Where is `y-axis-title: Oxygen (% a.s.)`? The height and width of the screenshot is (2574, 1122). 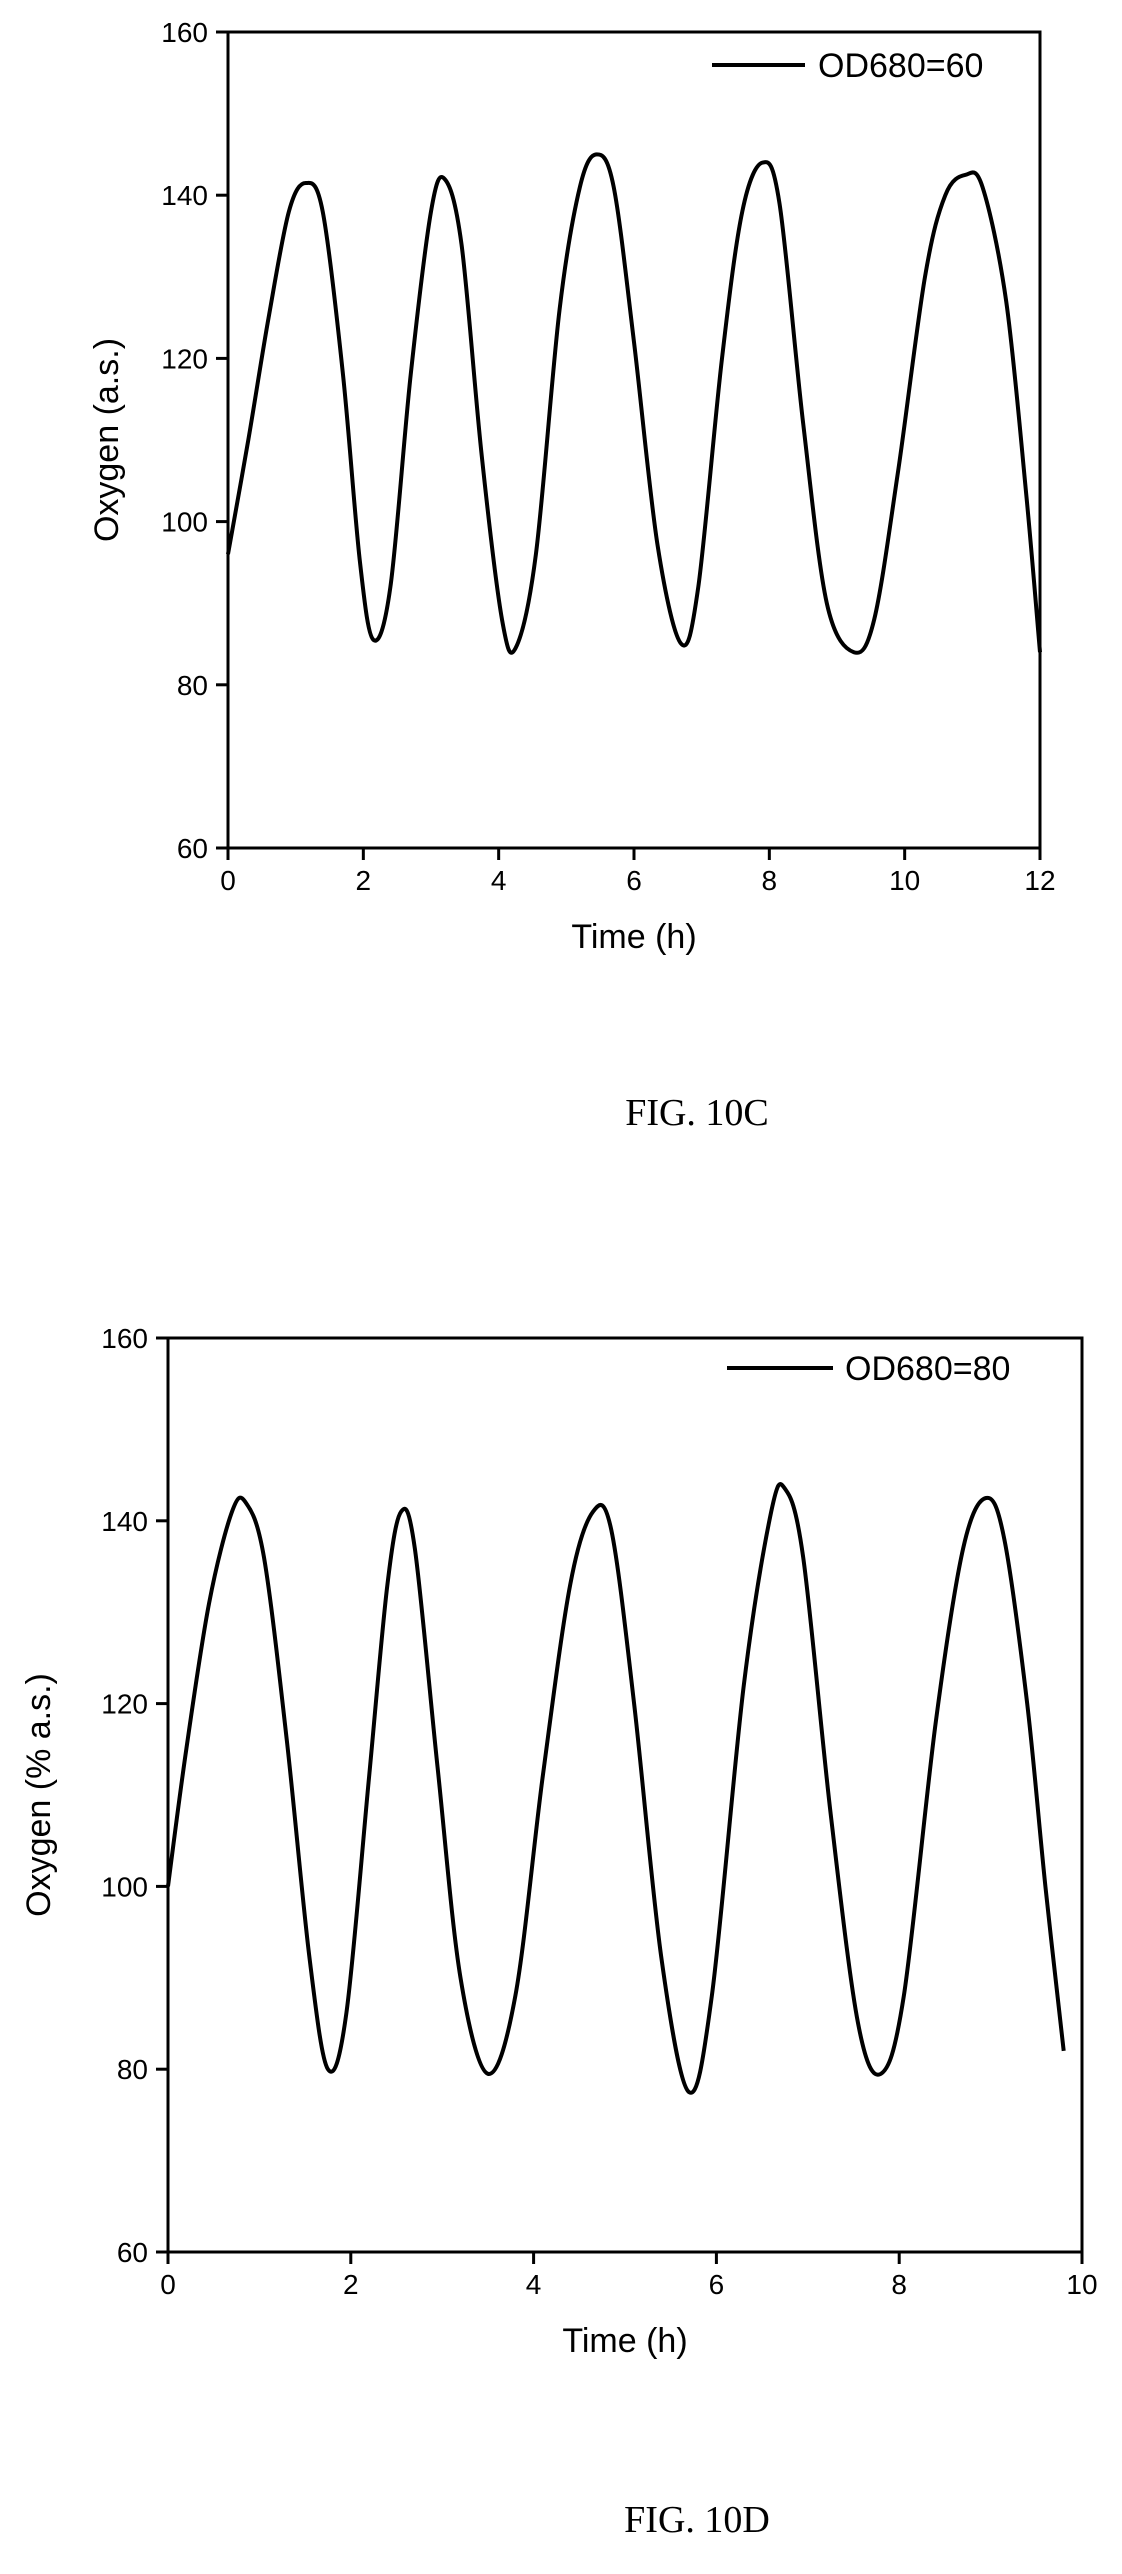 y-axis-title: Oxygen (% a.s.) is located at coordinates (39, 1795).